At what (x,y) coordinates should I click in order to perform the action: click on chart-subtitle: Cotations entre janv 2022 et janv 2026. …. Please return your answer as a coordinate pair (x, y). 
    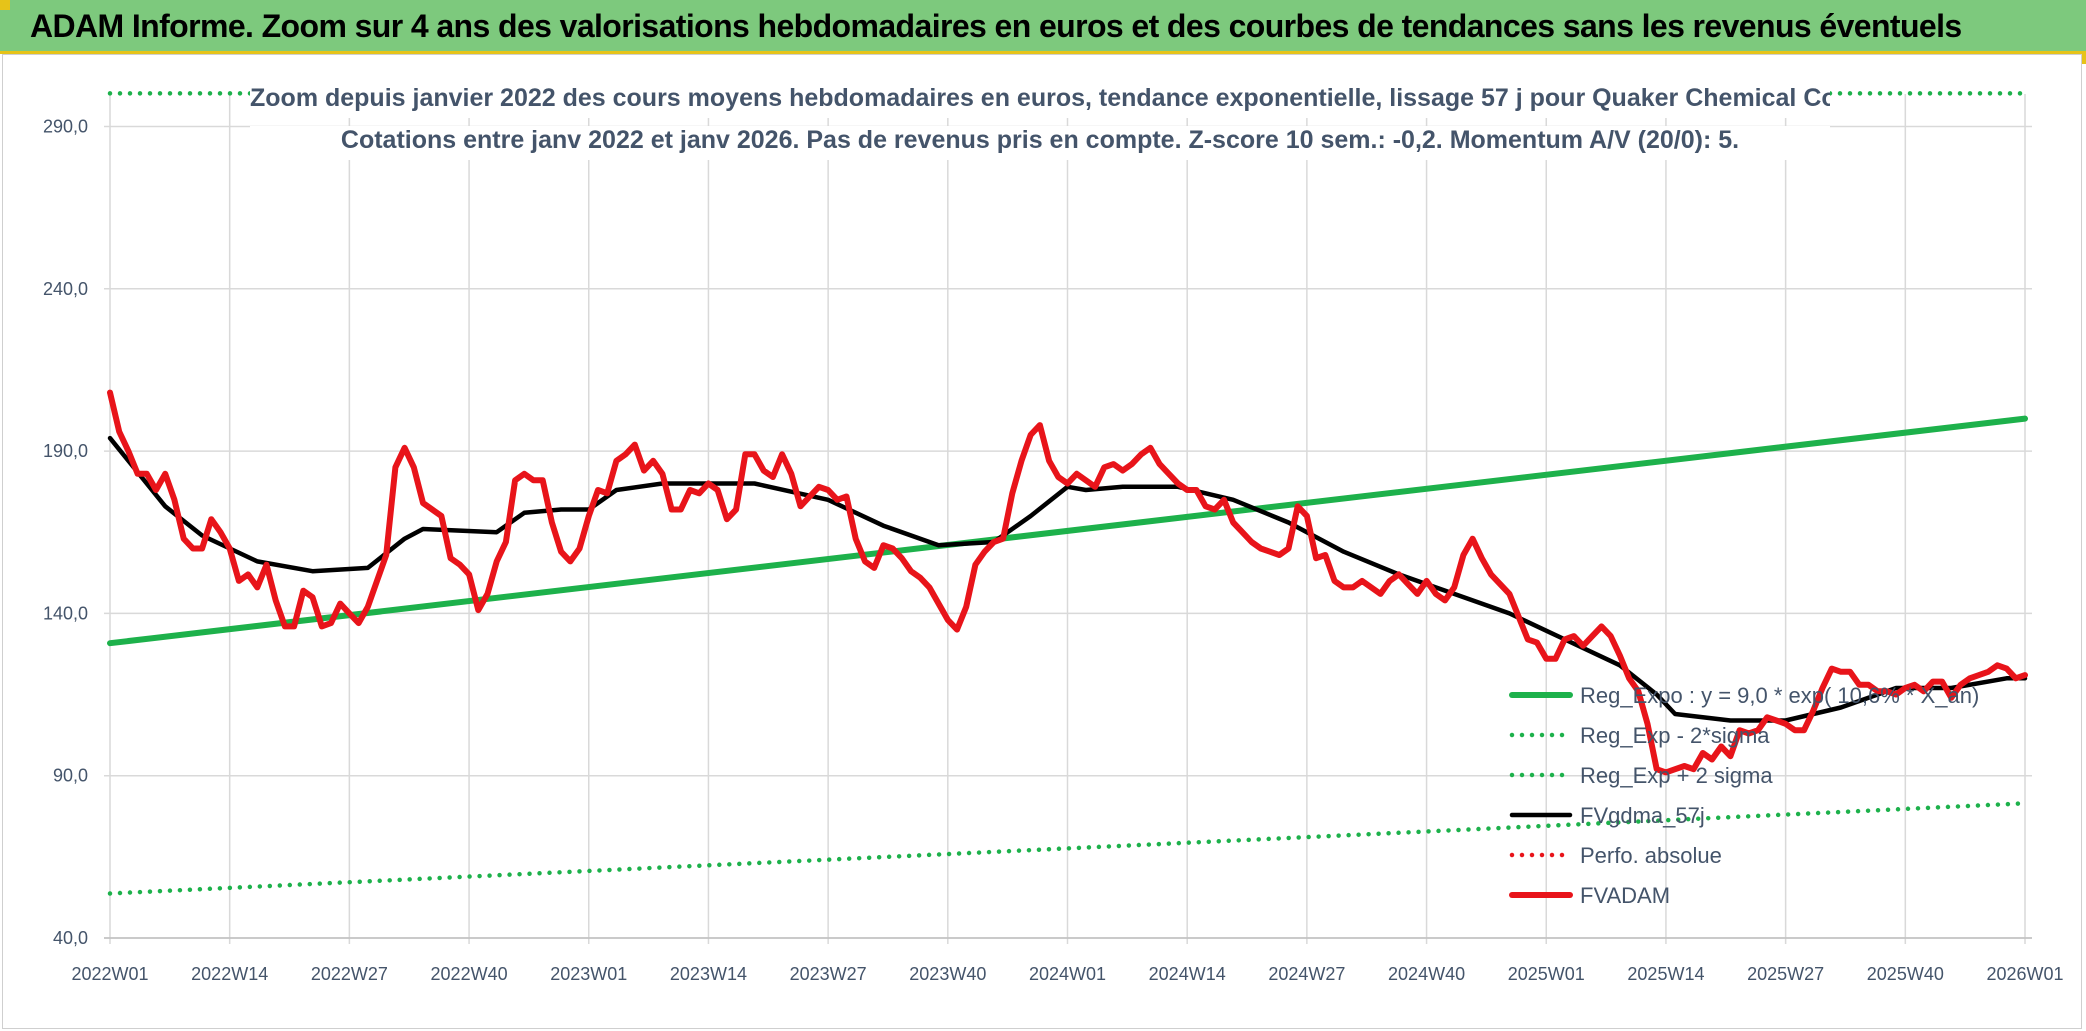
    Looking at the image, I should click on (1040, 143).